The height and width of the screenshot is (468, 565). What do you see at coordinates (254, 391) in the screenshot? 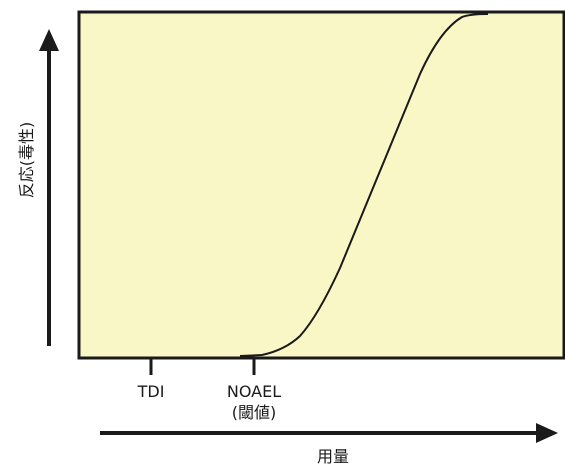
I see `noael-label: NOAEL` at bounding box center [254, 391].